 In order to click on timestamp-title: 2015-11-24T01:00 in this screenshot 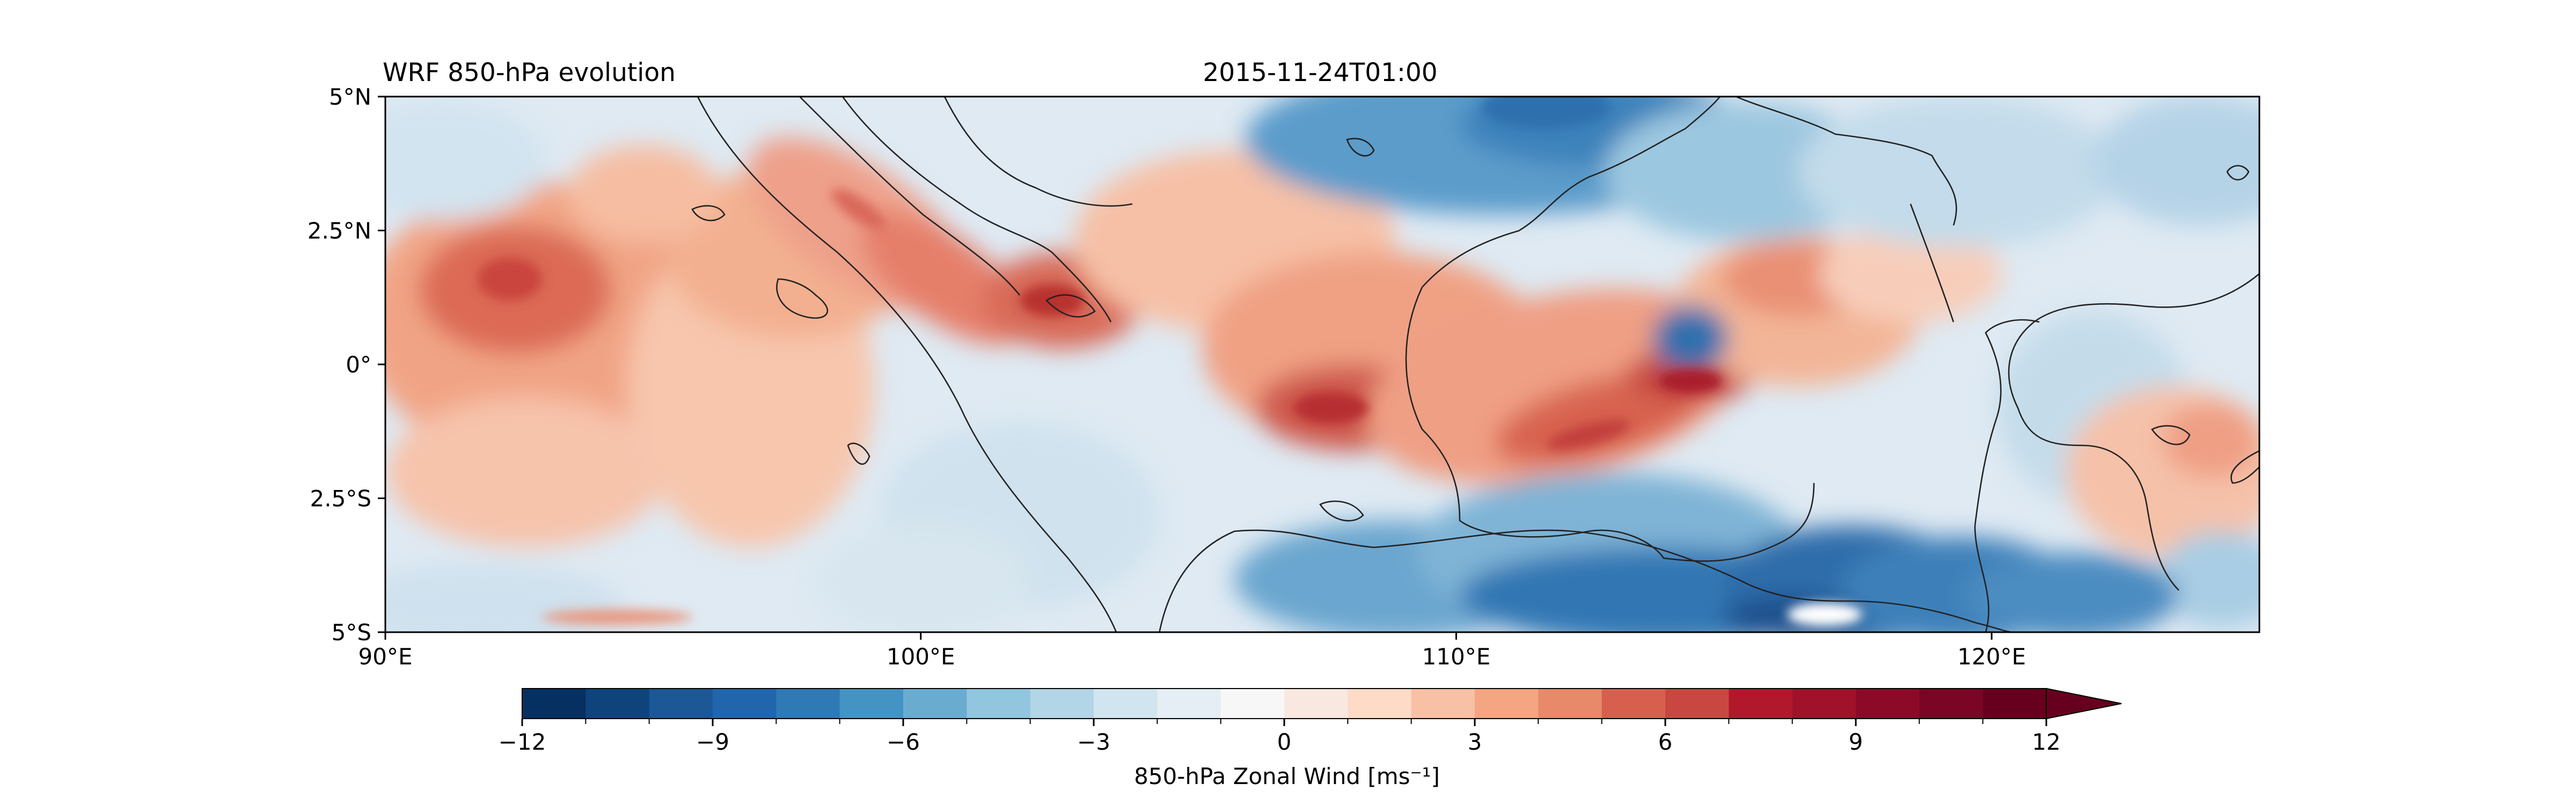, I will do `click(1320, 72)`.